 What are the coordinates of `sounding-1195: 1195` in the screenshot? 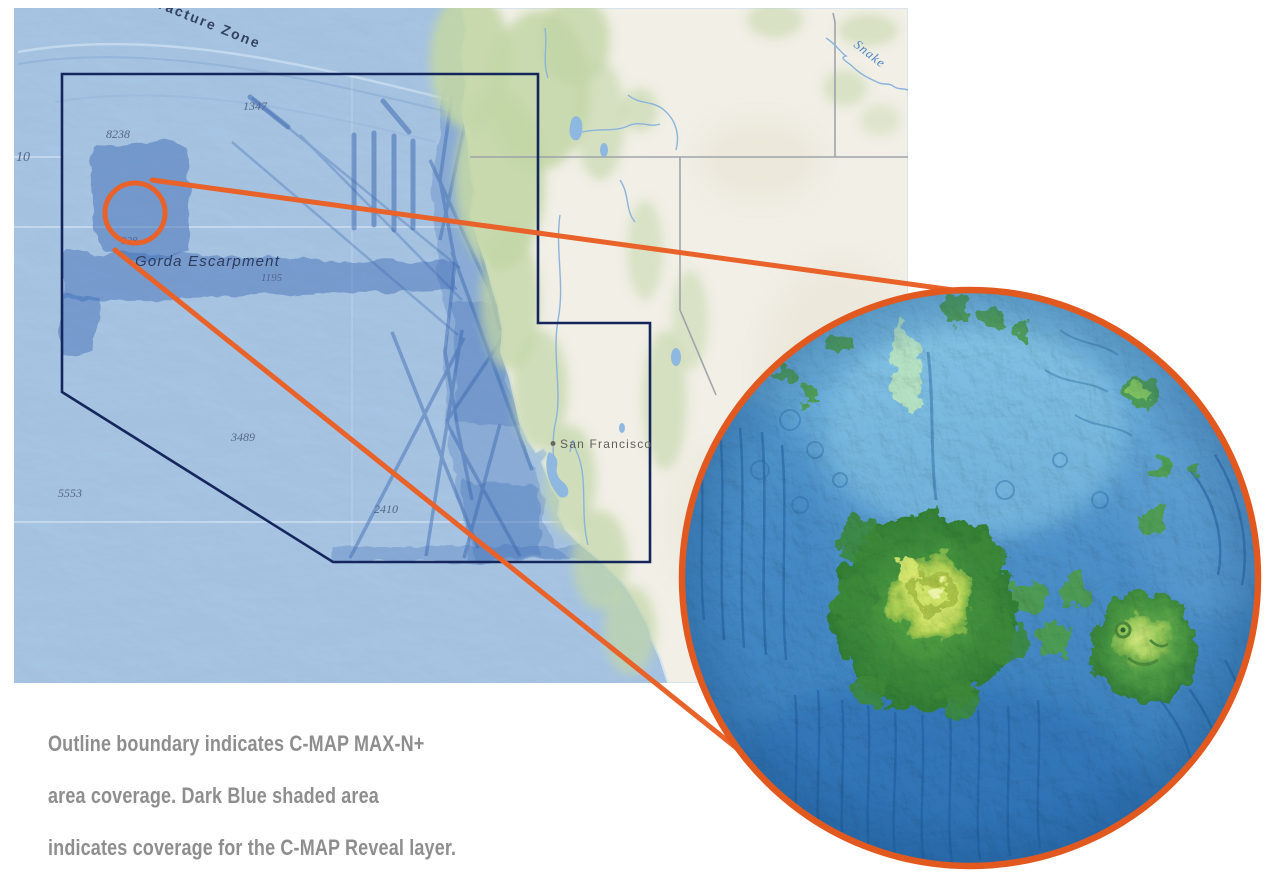 It's located at (272, 278).